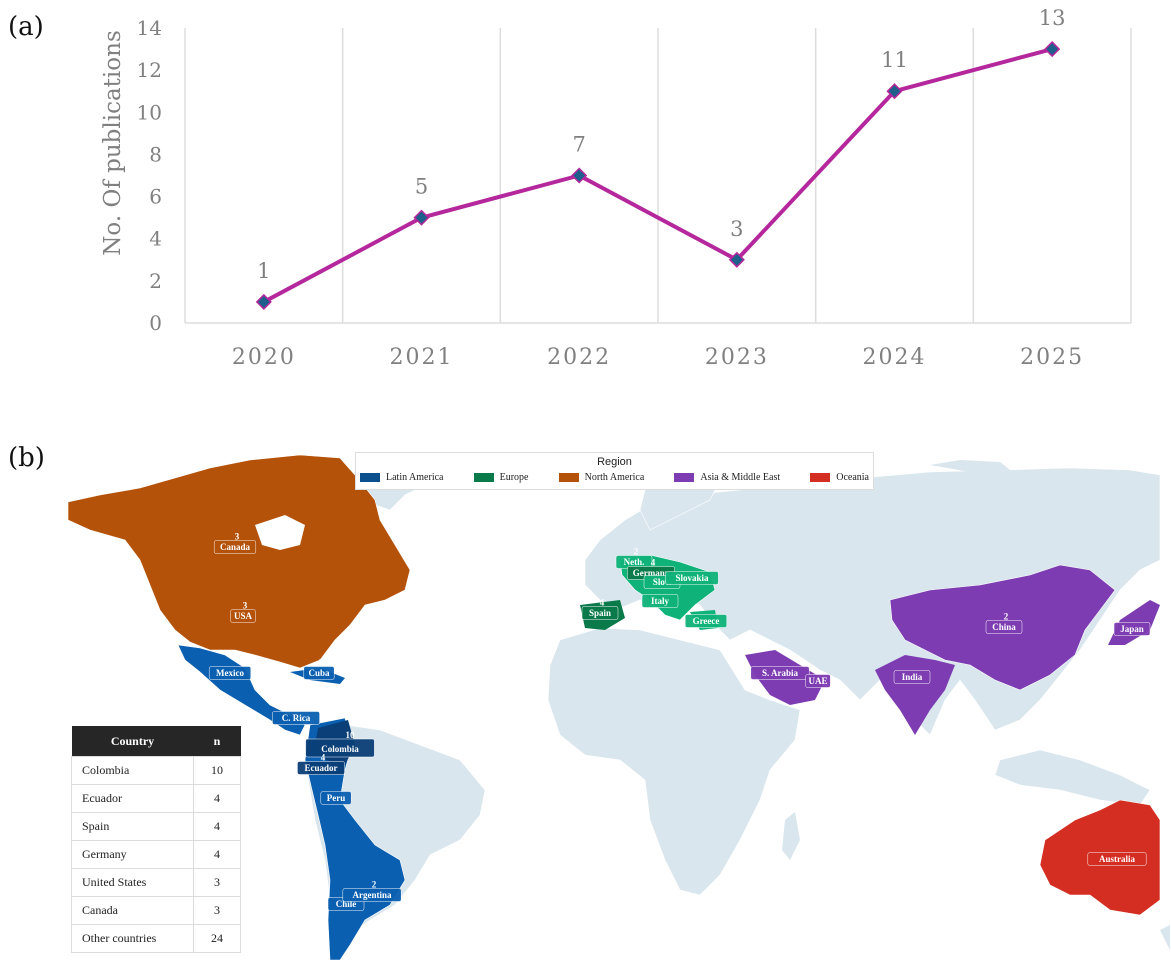 This screenshot has width=1171, height=966. What do you see at coordinates (132, 910) in the screenshot?
I see `table-cell-country: Canada` at bounding box center [132, 910].